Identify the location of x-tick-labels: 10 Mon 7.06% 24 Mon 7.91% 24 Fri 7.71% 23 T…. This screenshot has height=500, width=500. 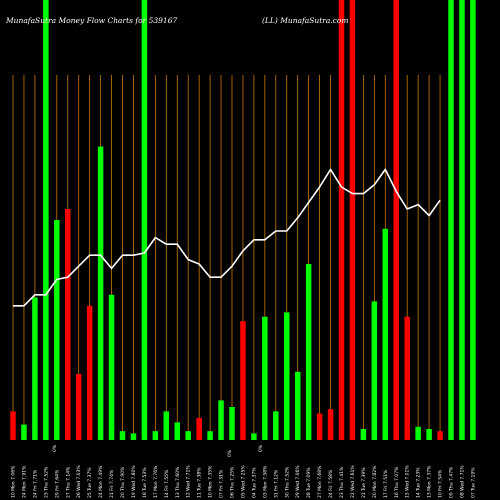
(244, 481).